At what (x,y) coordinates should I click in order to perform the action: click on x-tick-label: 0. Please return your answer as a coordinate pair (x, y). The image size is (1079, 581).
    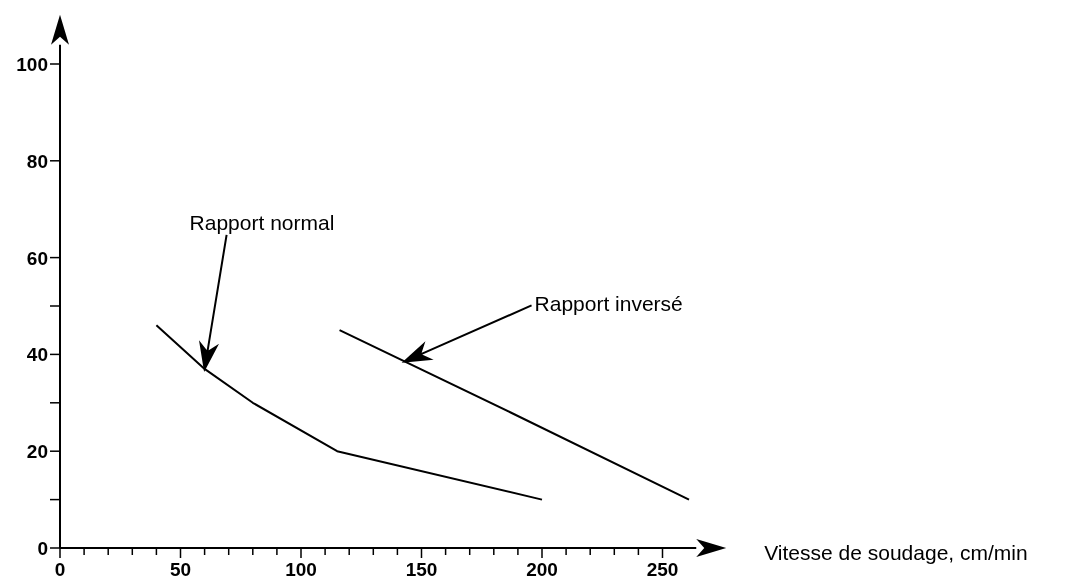
    Looking at the image, I should click on (60, 569).